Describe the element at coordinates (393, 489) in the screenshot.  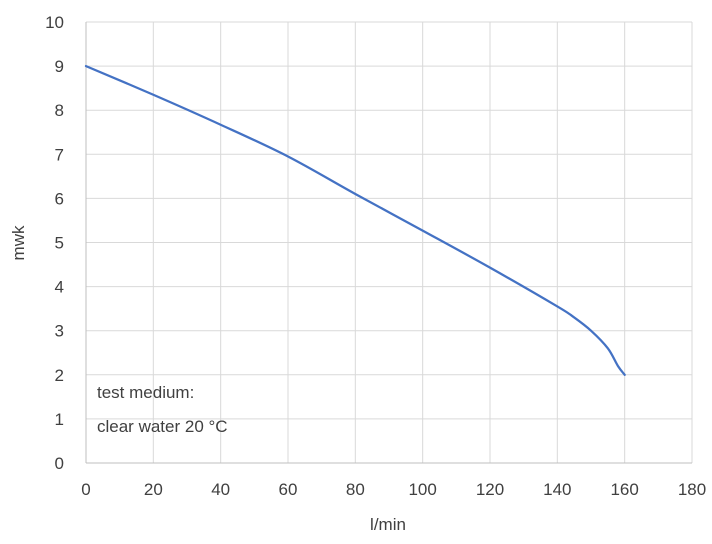
I see `x-tick-labels: 0 20 40 60 80 100 120 140 160 180` at that location.